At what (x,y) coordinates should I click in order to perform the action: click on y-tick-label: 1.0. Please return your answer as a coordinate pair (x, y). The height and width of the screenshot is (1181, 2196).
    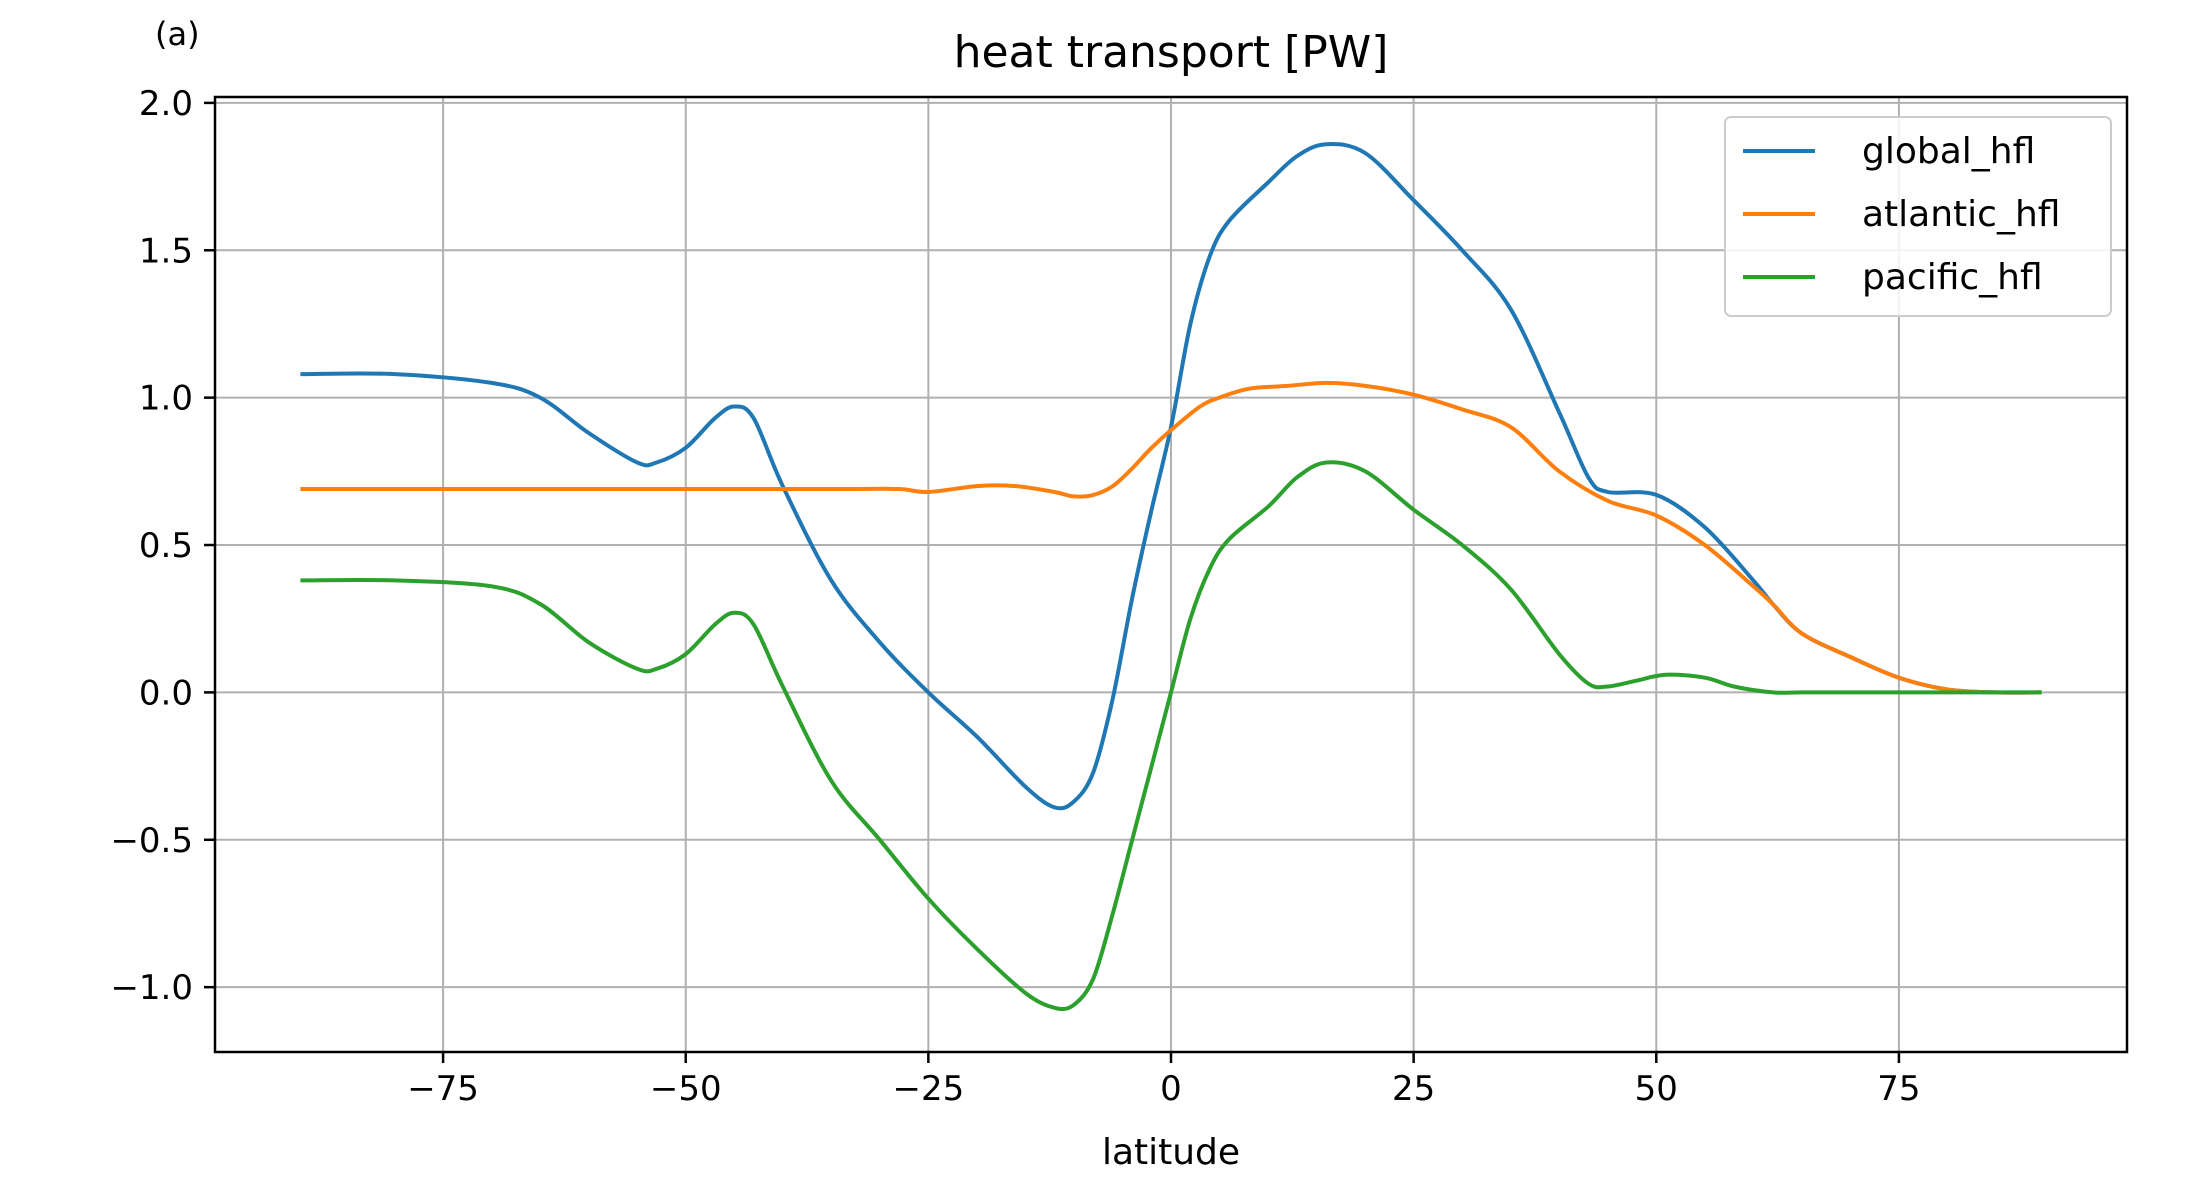
    Looking at the image, I should click on (166, 399).